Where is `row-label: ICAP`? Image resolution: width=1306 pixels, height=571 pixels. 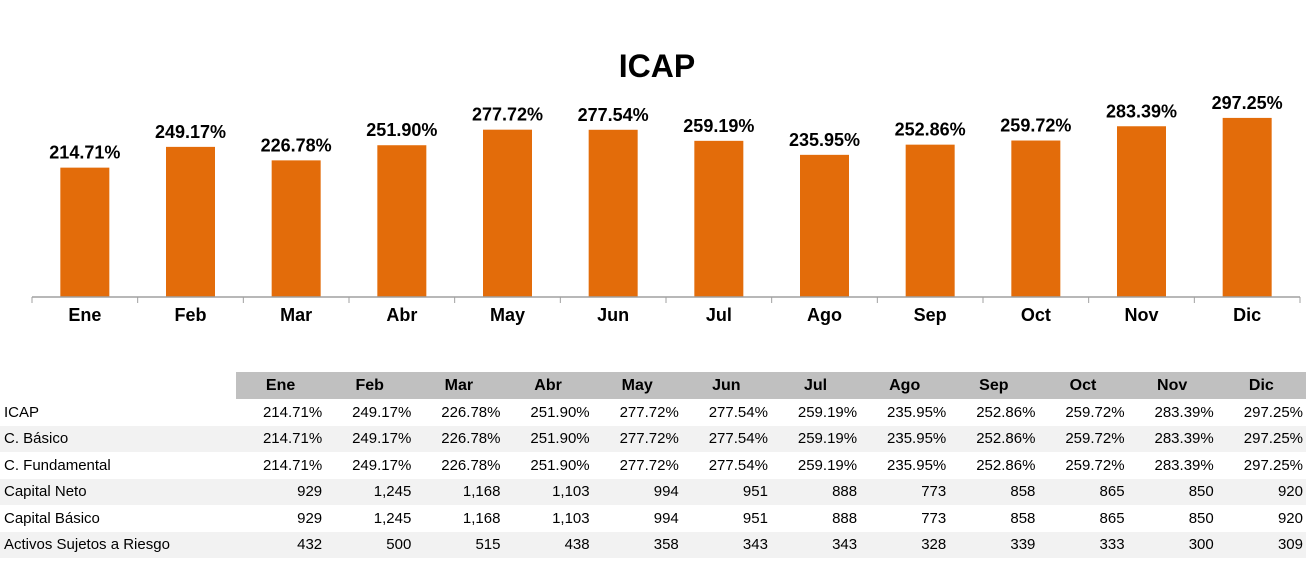 row-label: ICAP is located at coordinates (22, 412).